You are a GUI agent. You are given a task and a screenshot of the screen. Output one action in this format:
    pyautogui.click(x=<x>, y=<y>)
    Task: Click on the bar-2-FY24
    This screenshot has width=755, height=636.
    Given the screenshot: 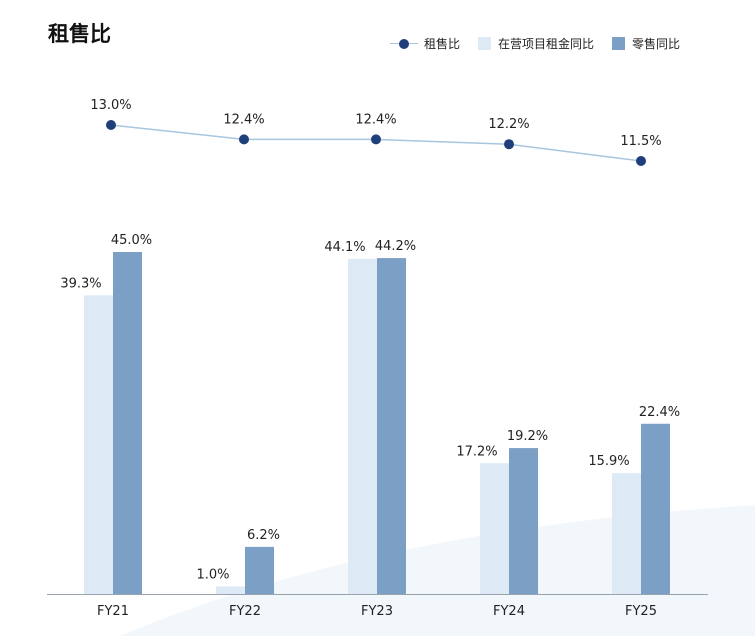 What is the action you would take?
    pyautogui.click(x=523, y=521)
    